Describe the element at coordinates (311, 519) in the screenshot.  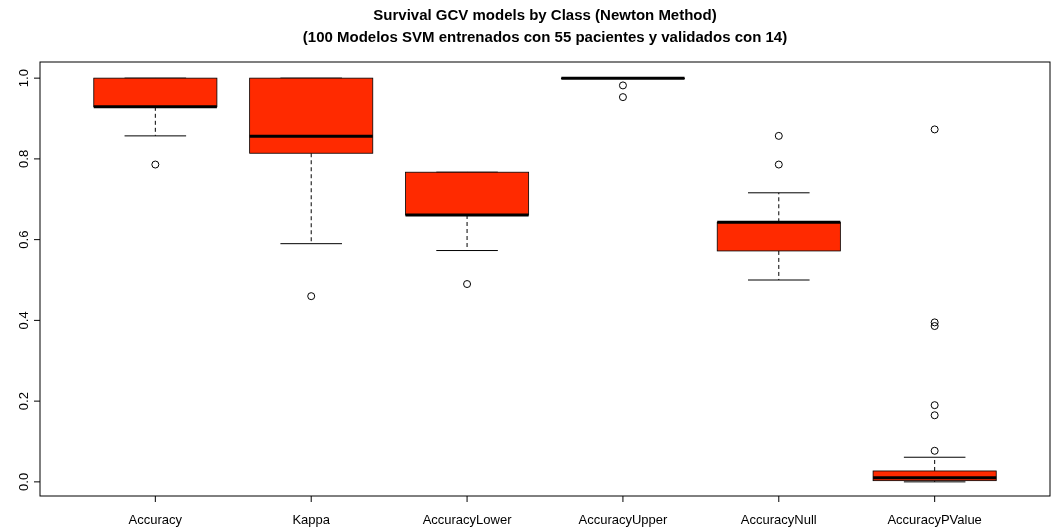
I see `x-tick-label: Kappa` at that location.